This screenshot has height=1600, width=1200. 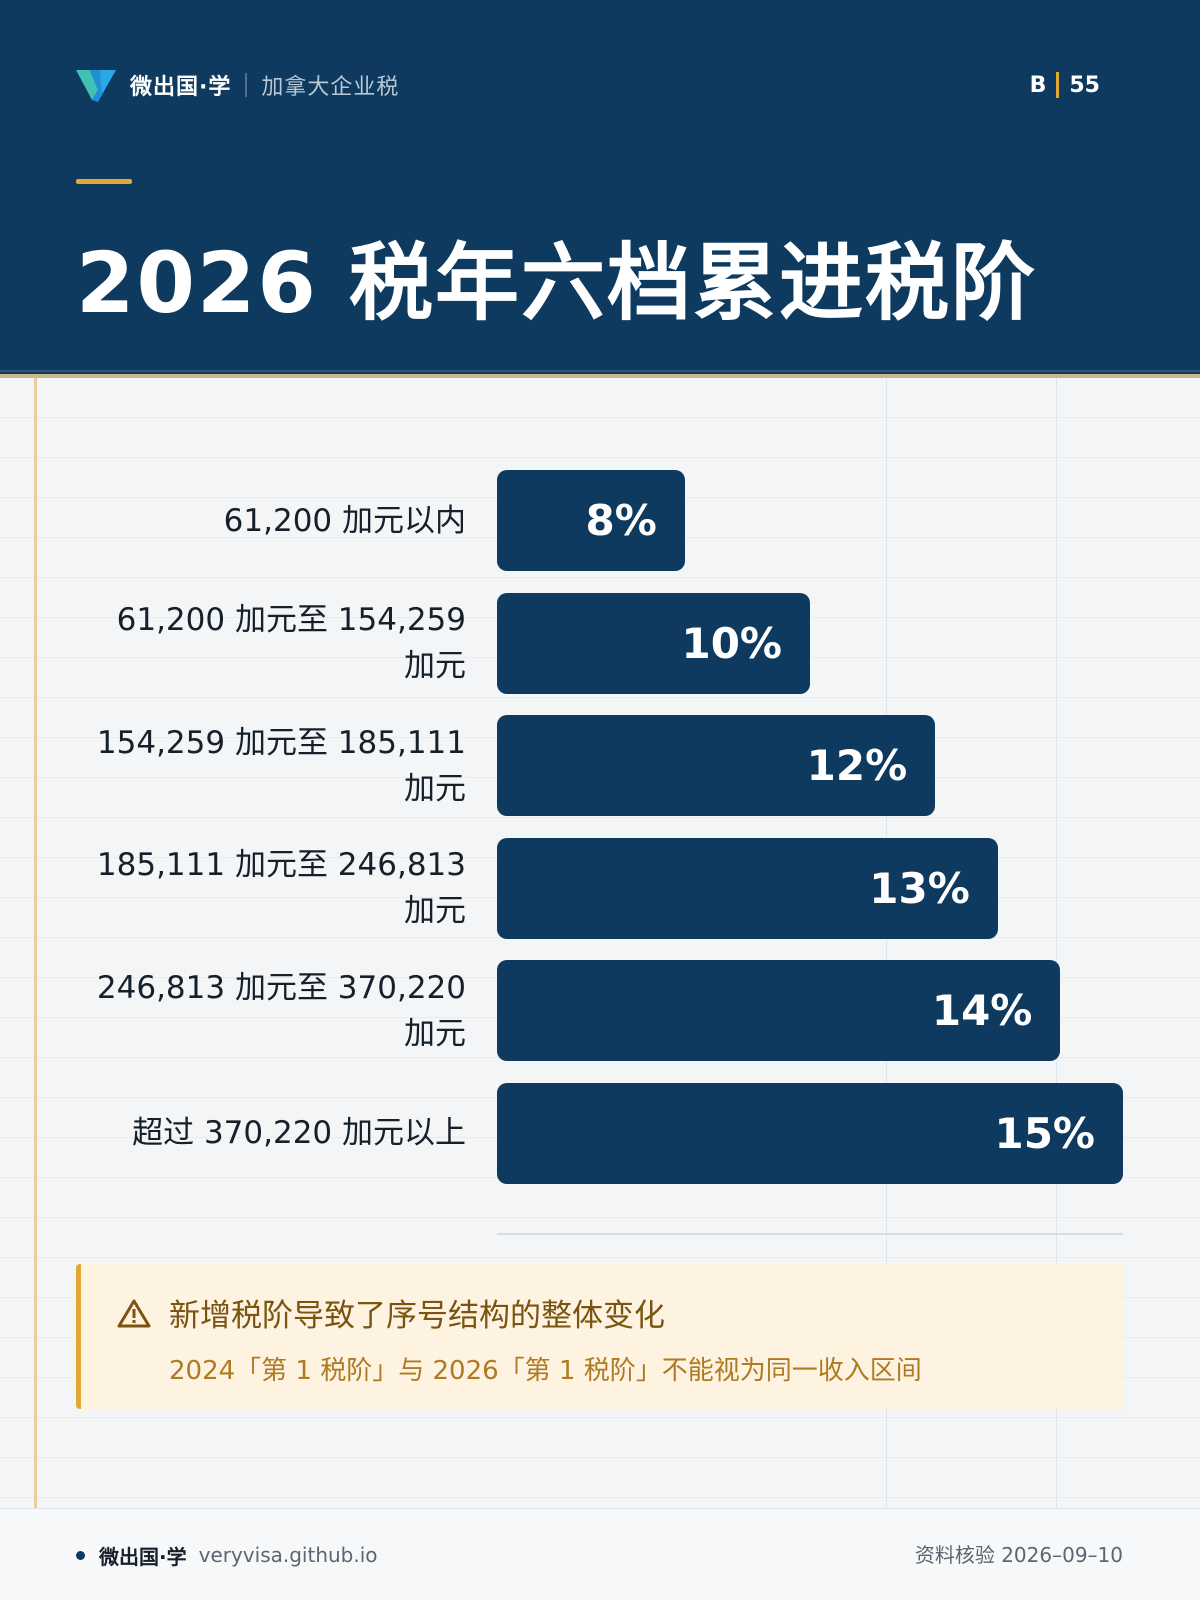 What do you see at coordinates (600, 371) in the screenshot?
I see `header-divider` at bounding box center [600, 371].